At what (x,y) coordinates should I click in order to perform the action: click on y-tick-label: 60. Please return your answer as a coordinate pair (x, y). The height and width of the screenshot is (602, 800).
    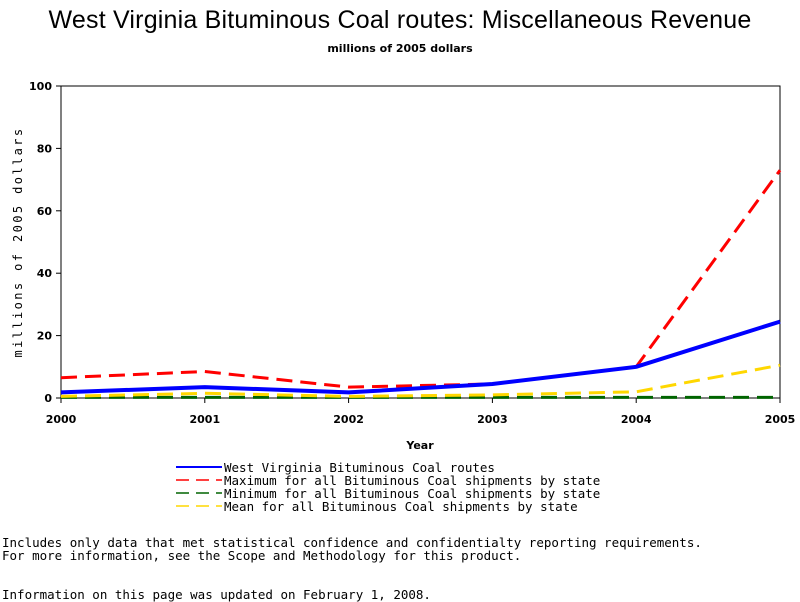
    Looking at the image, I should click on (45, 211).